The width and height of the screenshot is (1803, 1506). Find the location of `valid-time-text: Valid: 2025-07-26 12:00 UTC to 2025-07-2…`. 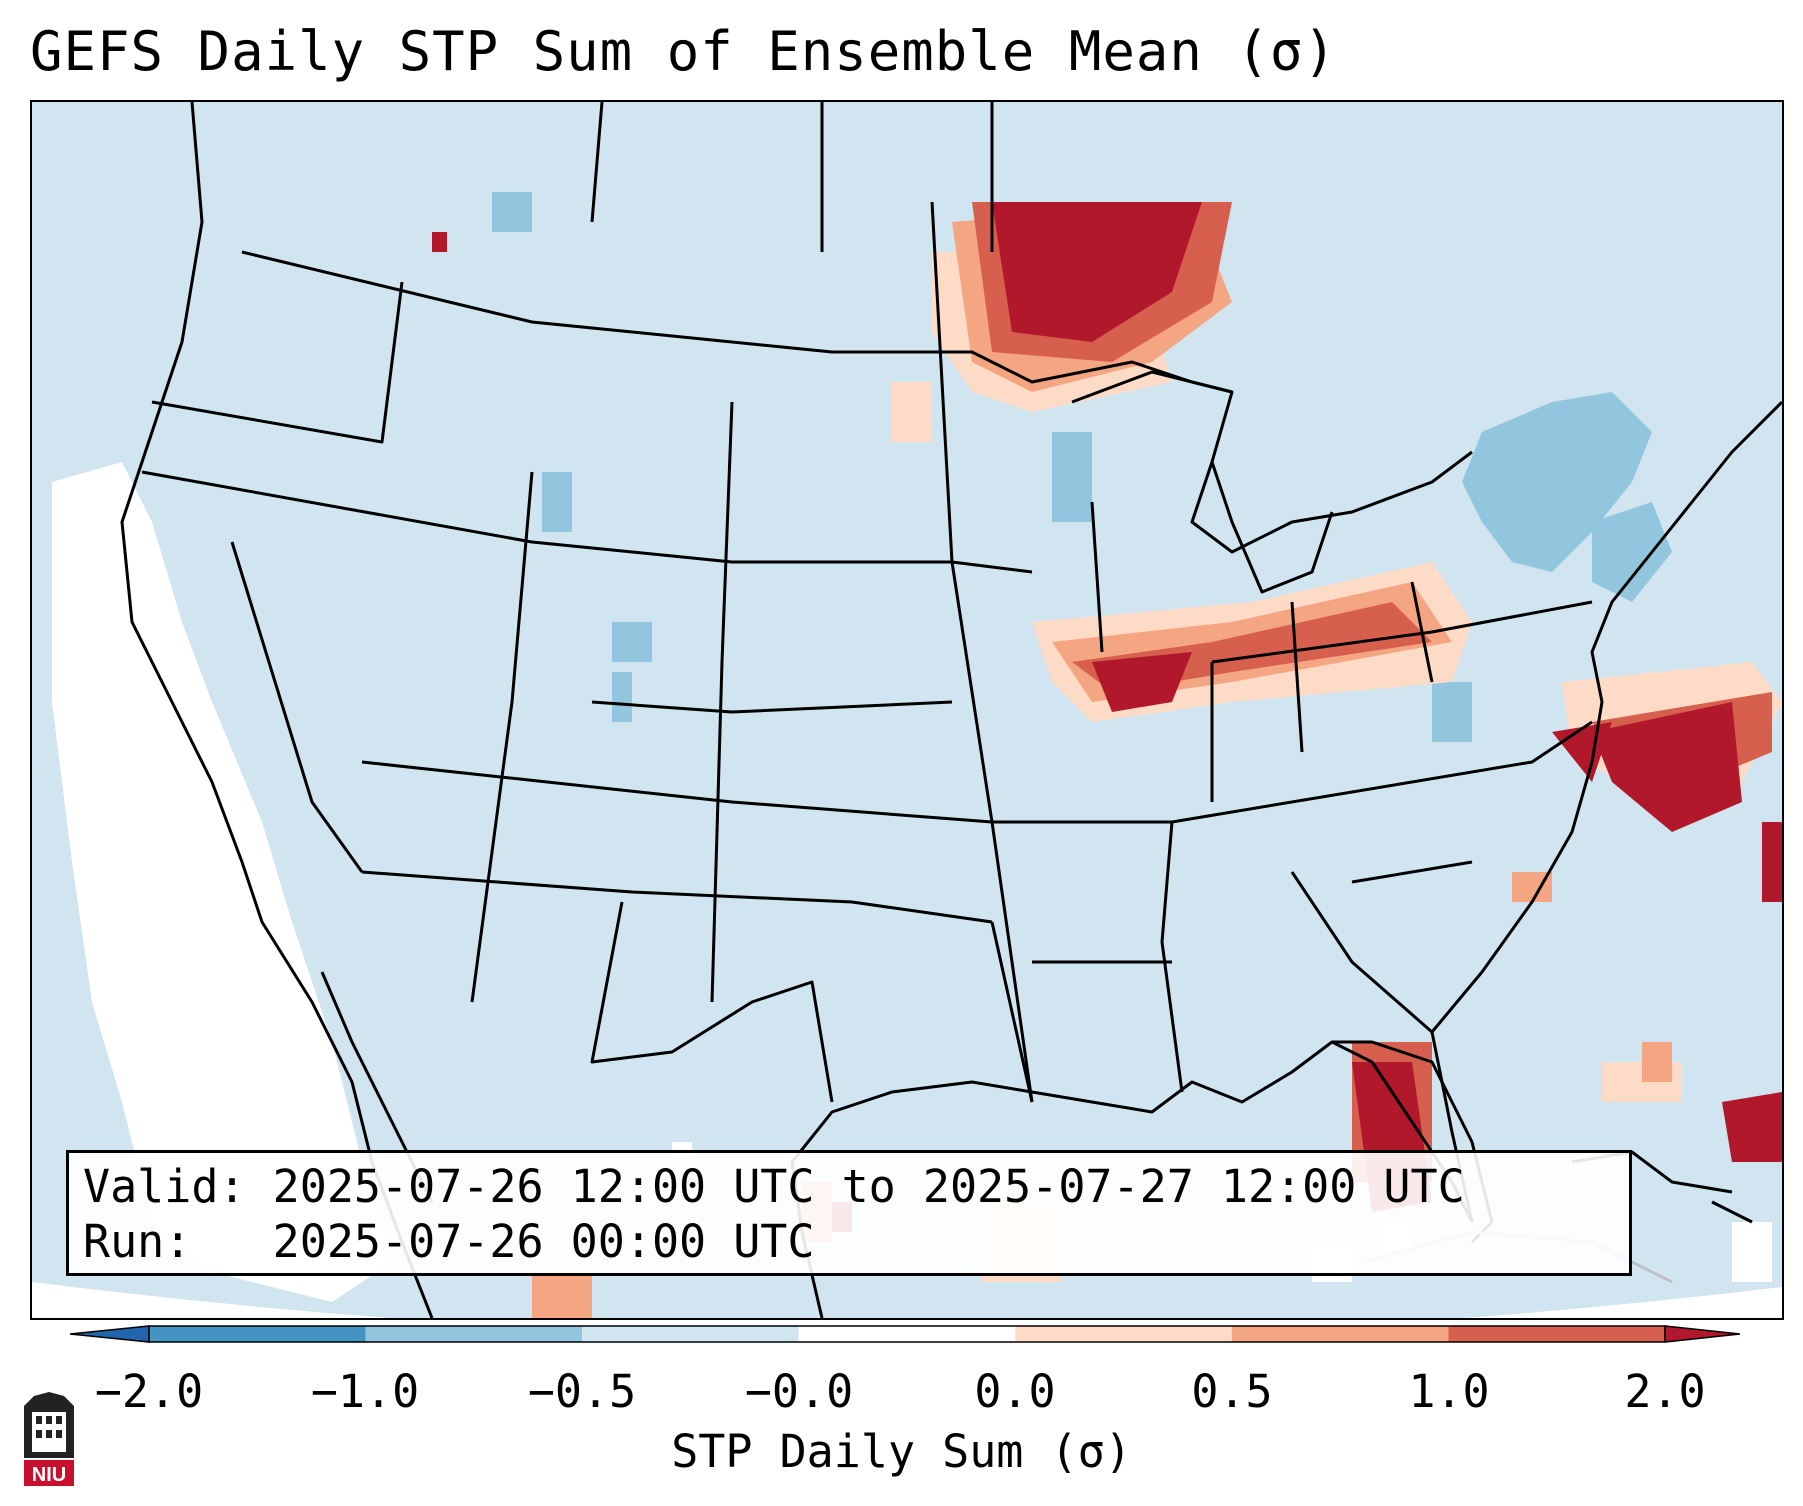

valid-time-text: Valid: 2025-07-26 12:00 UTC to 2025-07-2… is located at coordinates (774, 1186).